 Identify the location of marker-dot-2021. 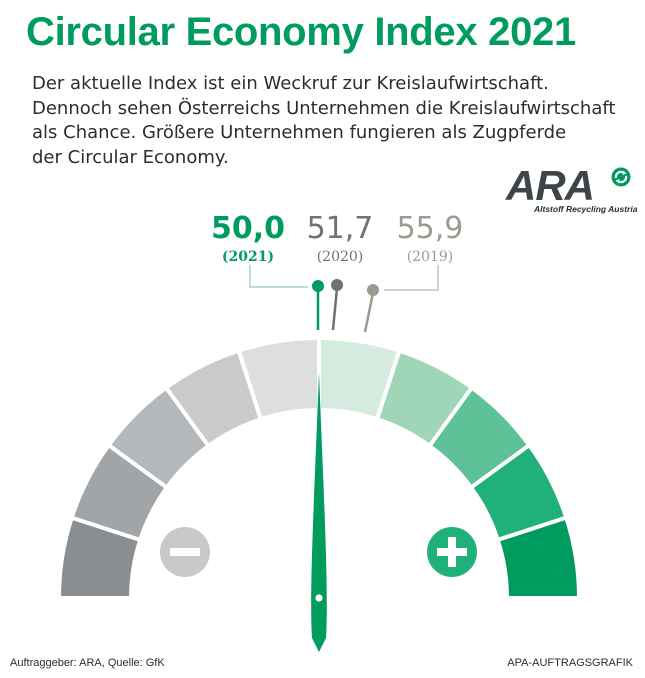
(318, 286).